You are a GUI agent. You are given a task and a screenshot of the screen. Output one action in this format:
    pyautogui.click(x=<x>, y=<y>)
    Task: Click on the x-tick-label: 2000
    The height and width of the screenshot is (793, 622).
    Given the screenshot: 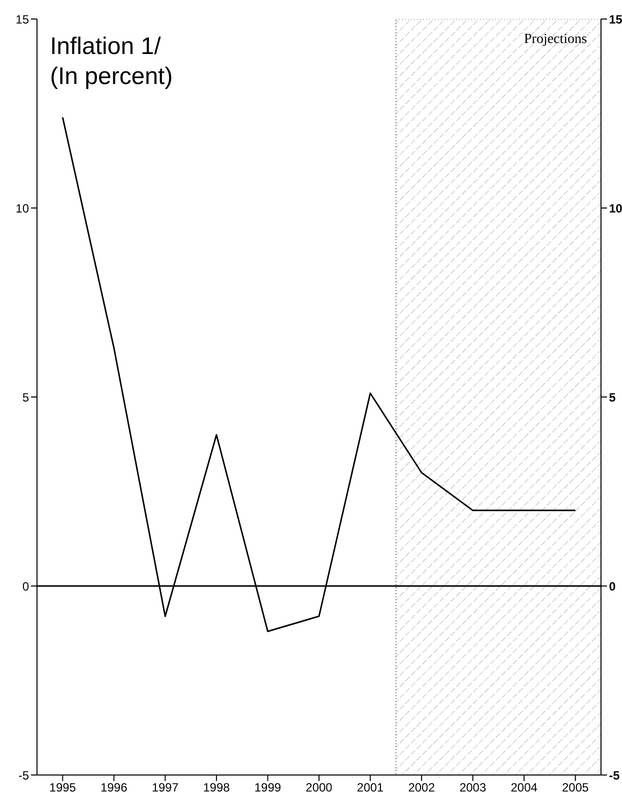 What is the action you would take?
    pyautogui.click(x=319, y=786)
    